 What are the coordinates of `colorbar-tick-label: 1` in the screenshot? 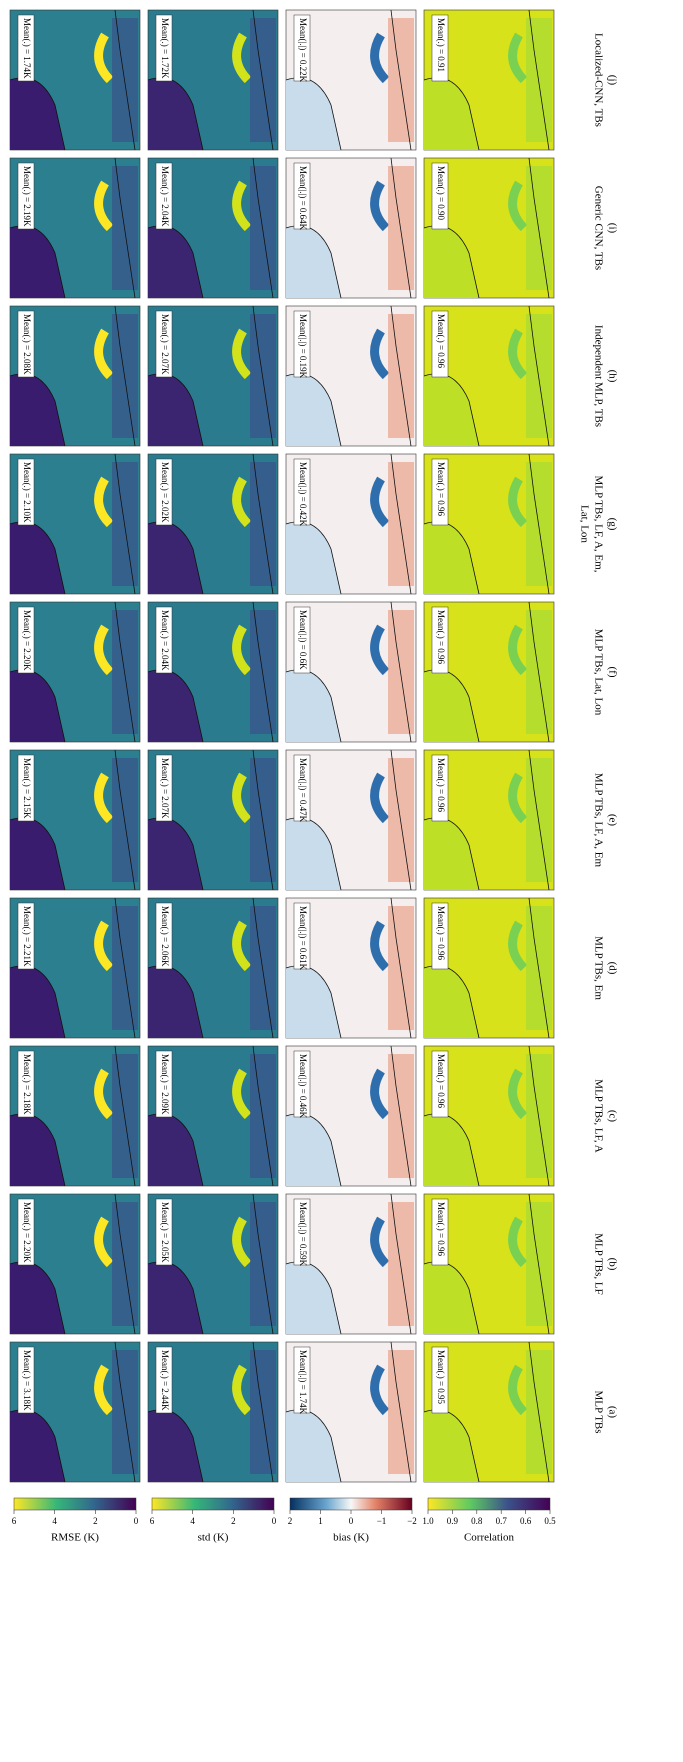 It's located at (320, 1521).